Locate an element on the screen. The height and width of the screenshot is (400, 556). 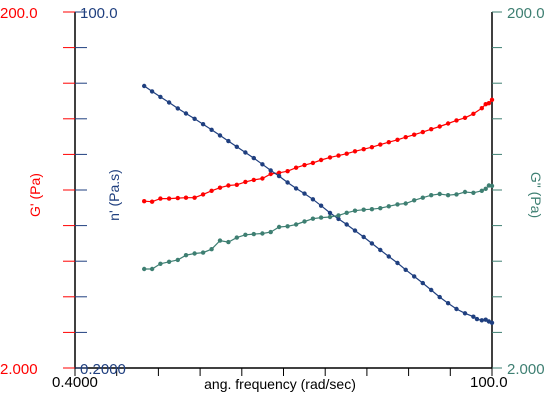
gpp-axis-min-label: 2.000 is located at coordinates (526, 369).